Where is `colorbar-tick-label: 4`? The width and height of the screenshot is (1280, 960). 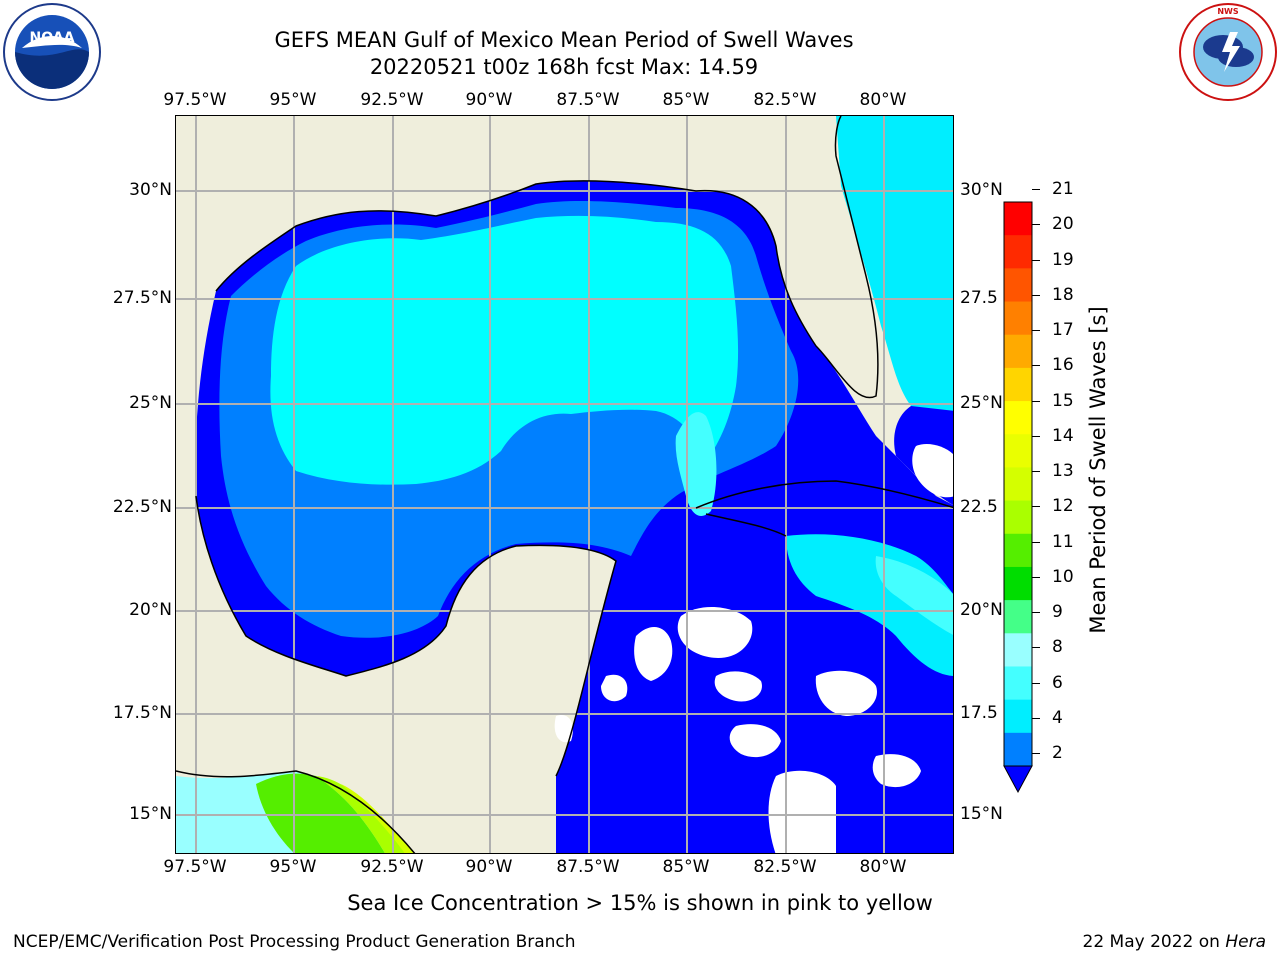 colorbar-tick-label: 4 is located at coordinates (1057, 717).